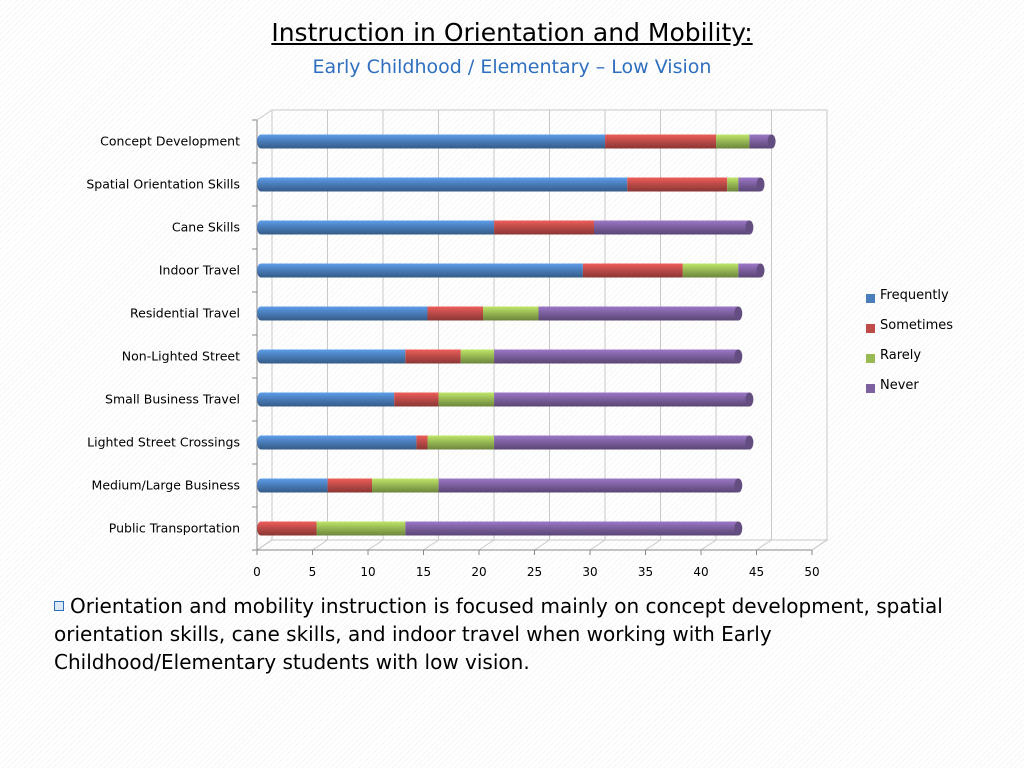  What do you see at coordinates (361, 528) in the screenshot?
I see `bar-segment-rarely-public-transportation` at bounding box center [361, 528].